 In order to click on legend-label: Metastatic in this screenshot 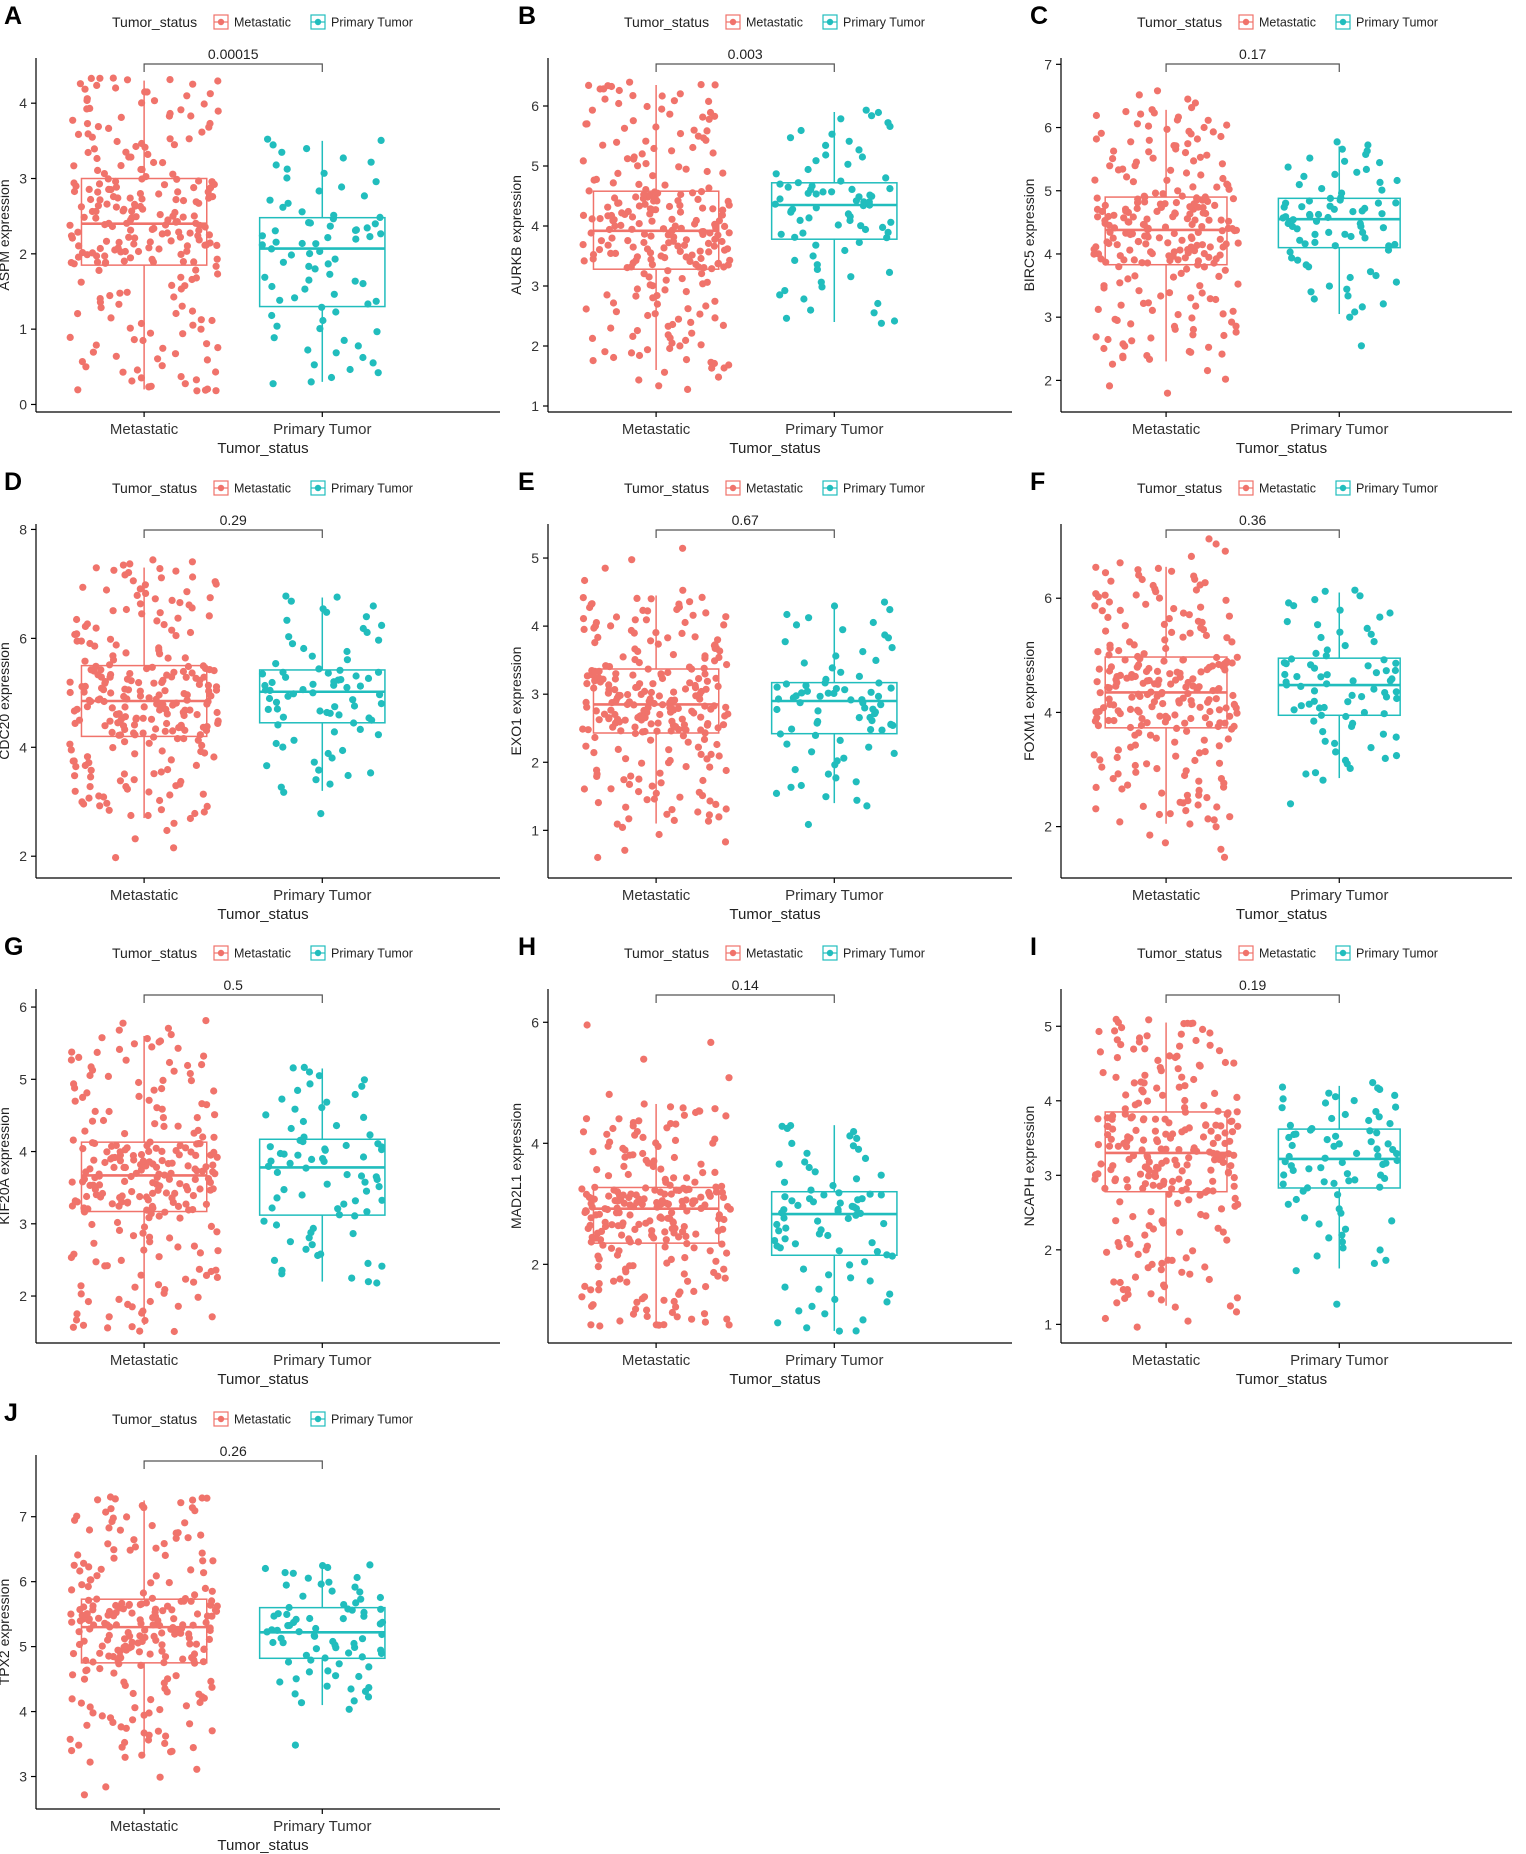, I will do `click(1287, 23)`.